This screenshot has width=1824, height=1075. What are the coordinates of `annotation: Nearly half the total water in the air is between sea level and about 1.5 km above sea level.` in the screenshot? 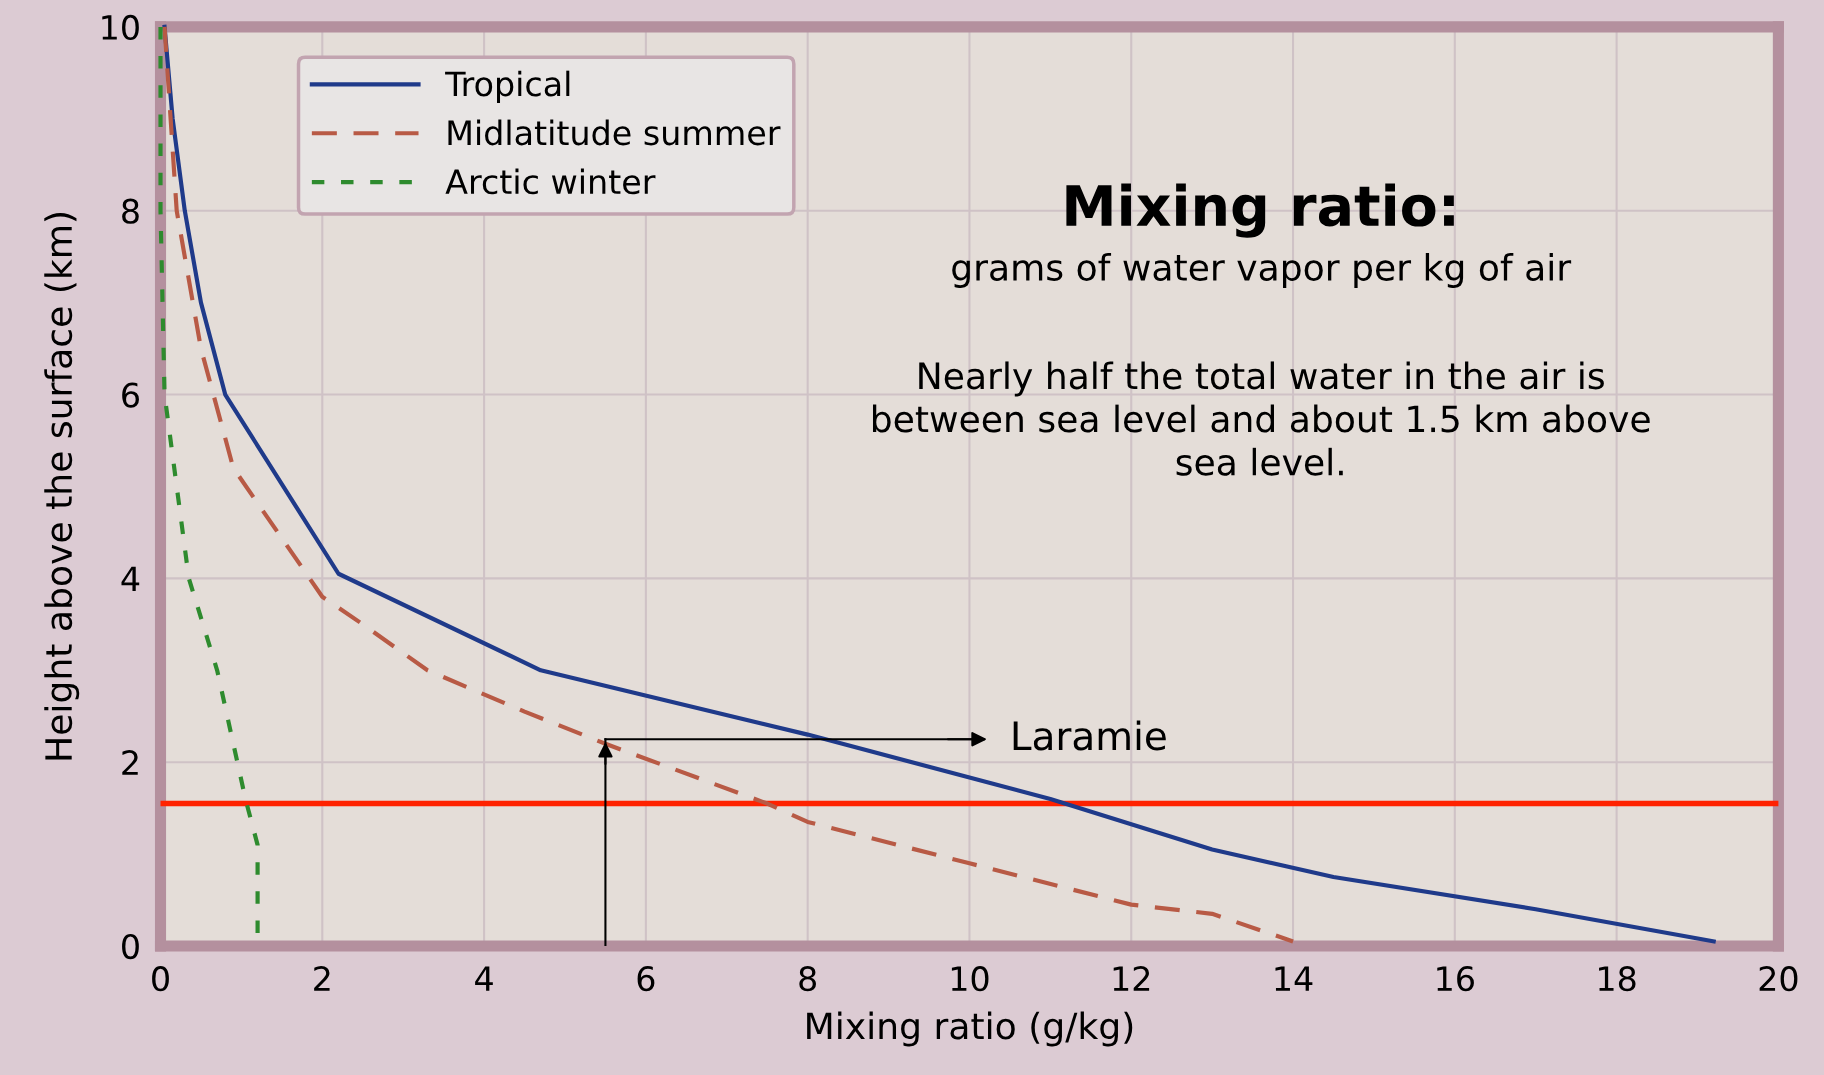 It's located at (1261, 418).